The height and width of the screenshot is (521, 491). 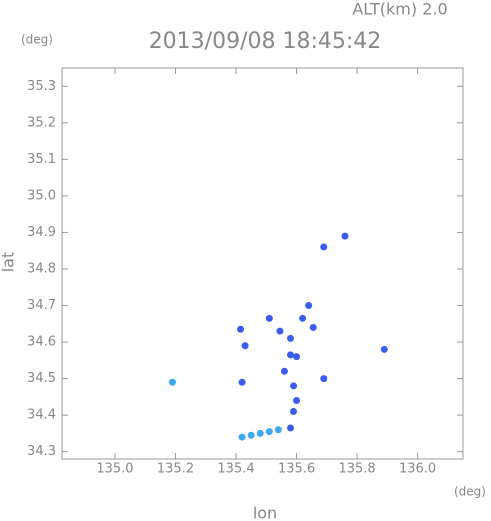 What do you see at coordinates (41, 305) in the screenshot?
I see `y-tick-label: 34.7` at bounding box center [41, 305].